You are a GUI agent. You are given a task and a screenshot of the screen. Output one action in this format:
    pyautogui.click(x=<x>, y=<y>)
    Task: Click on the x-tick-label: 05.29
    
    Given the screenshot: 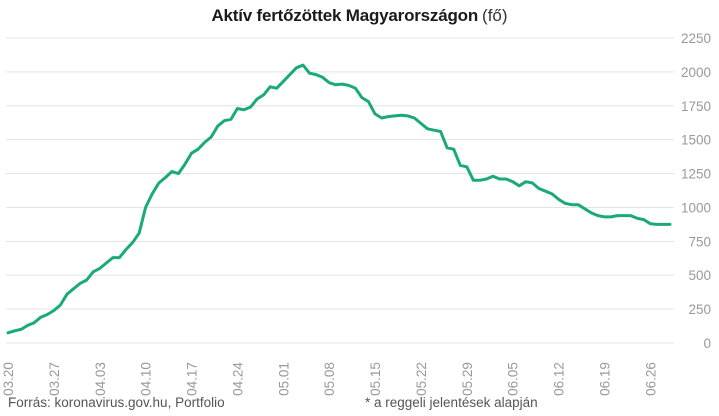 What is the action you would take?
    pyautogui.click(x=467, y=379)
    